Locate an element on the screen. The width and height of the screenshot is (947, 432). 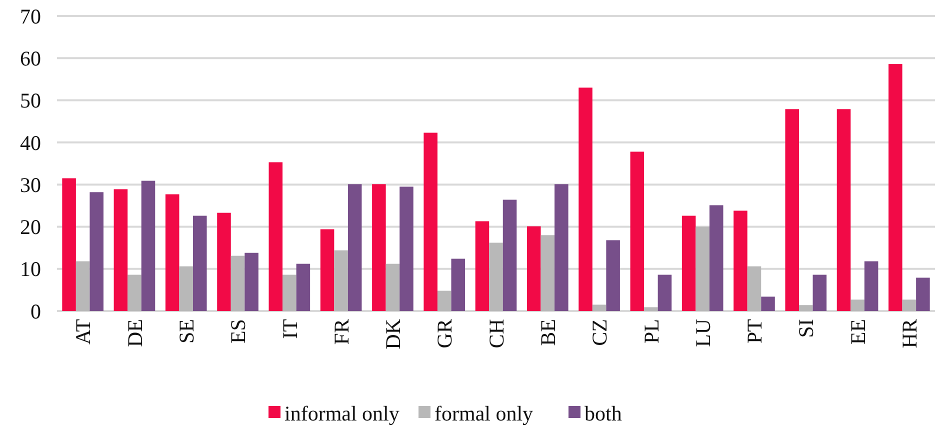
x-tick-label: AT is located at coordinates (83, 331).